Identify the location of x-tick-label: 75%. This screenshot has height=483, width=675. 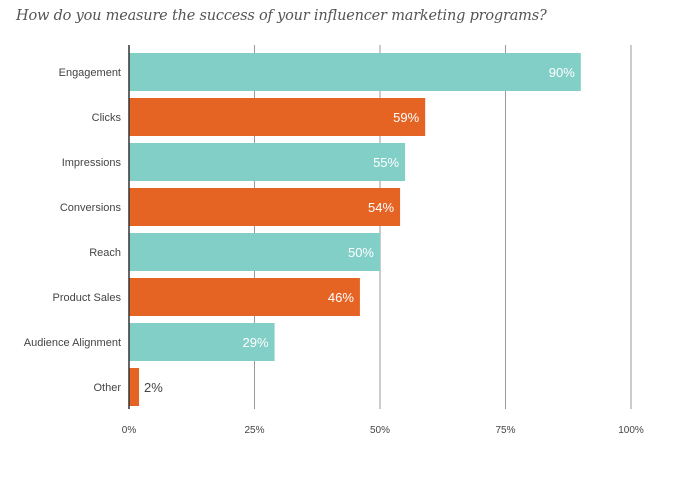
(505, 430).